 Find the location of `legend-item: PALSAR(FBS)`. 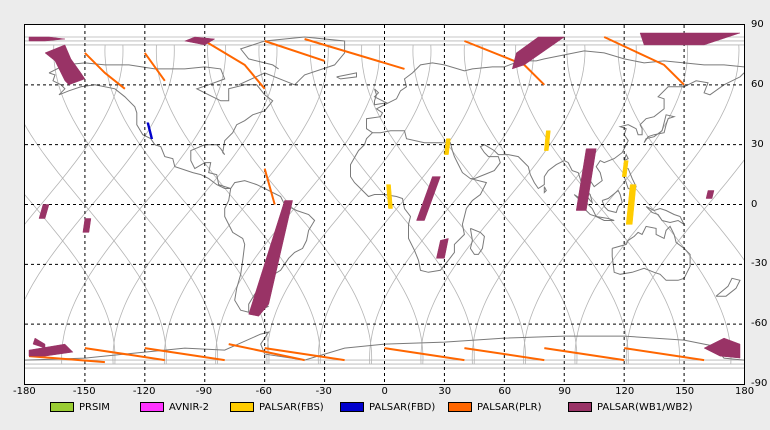

legend-item: PALSAR(FBS) is located at coordinates (277, 407).